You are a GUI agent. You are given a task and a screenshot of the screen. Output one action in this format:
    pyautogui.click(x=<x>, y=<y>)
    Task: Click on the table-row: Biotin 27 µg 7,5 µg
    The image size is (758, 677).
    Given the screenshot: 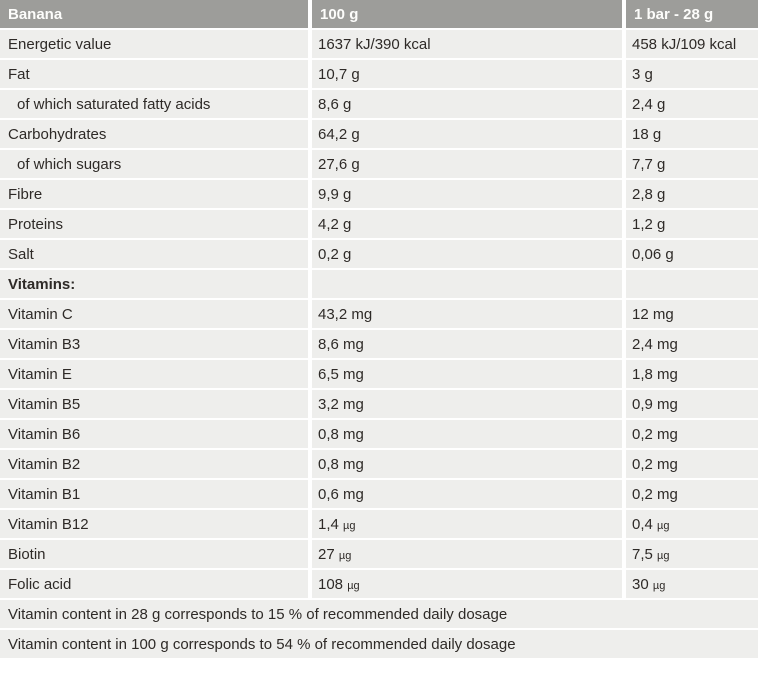 What is the action you would take?
    pyautogui.click(x=379, y=555)
    